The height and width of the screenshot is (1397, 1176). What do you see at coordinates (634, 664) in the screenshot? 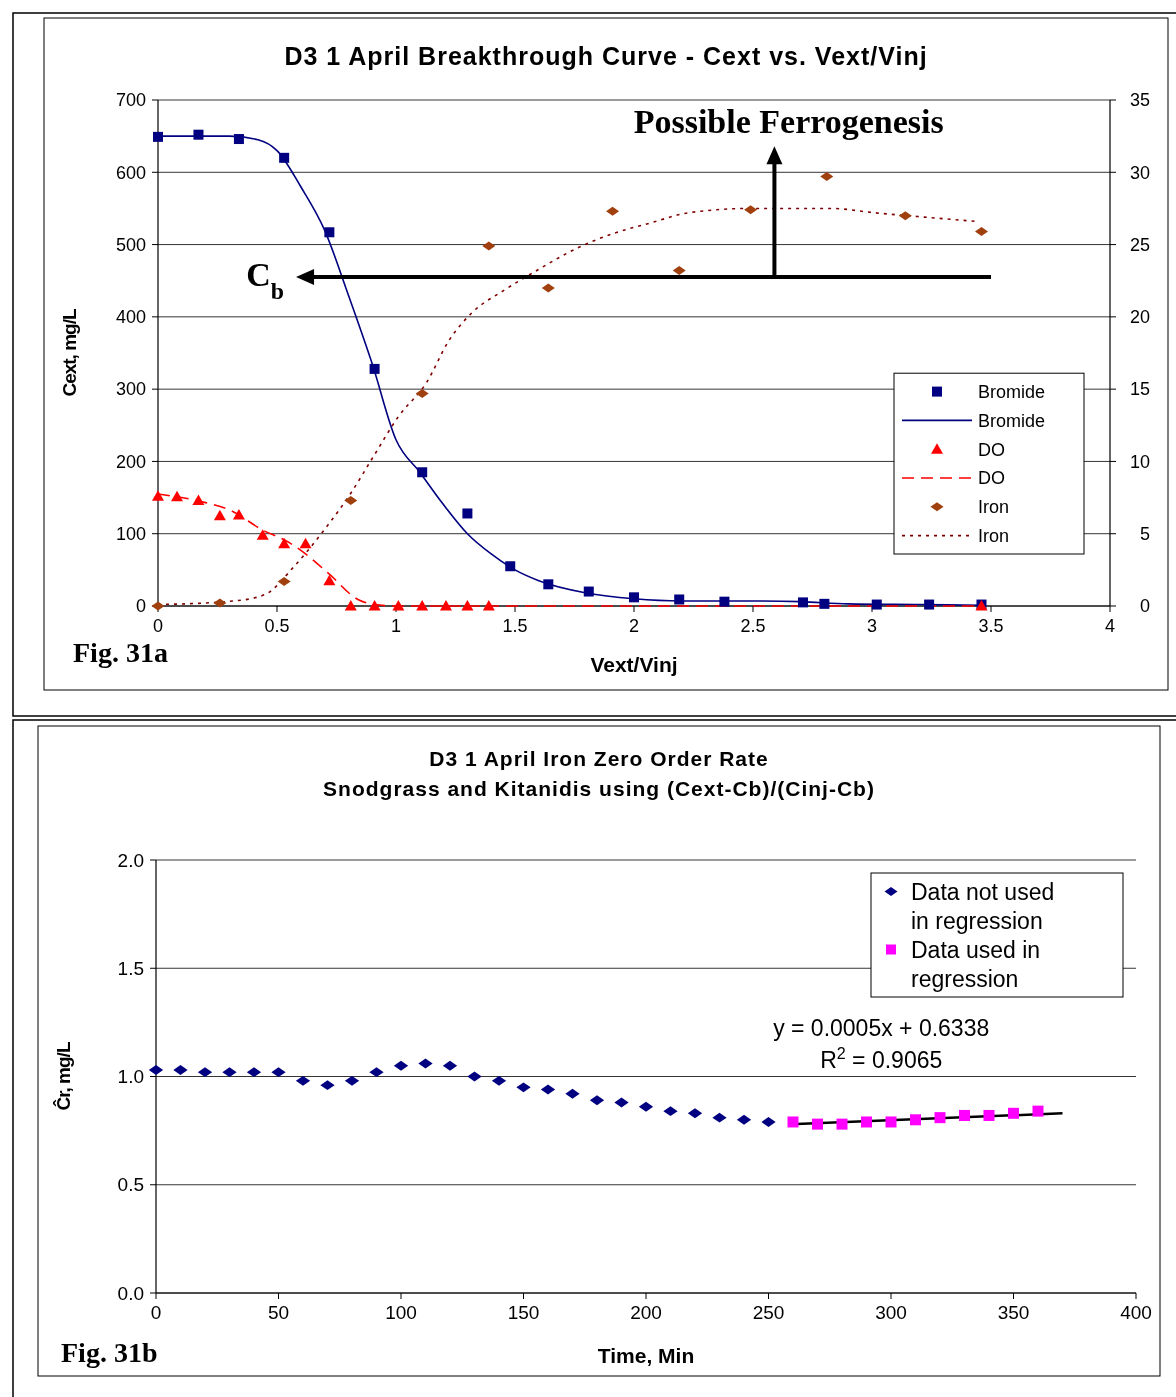
I see `x-axis-title: Vext/Vinj` at bounding box center [634, 664].